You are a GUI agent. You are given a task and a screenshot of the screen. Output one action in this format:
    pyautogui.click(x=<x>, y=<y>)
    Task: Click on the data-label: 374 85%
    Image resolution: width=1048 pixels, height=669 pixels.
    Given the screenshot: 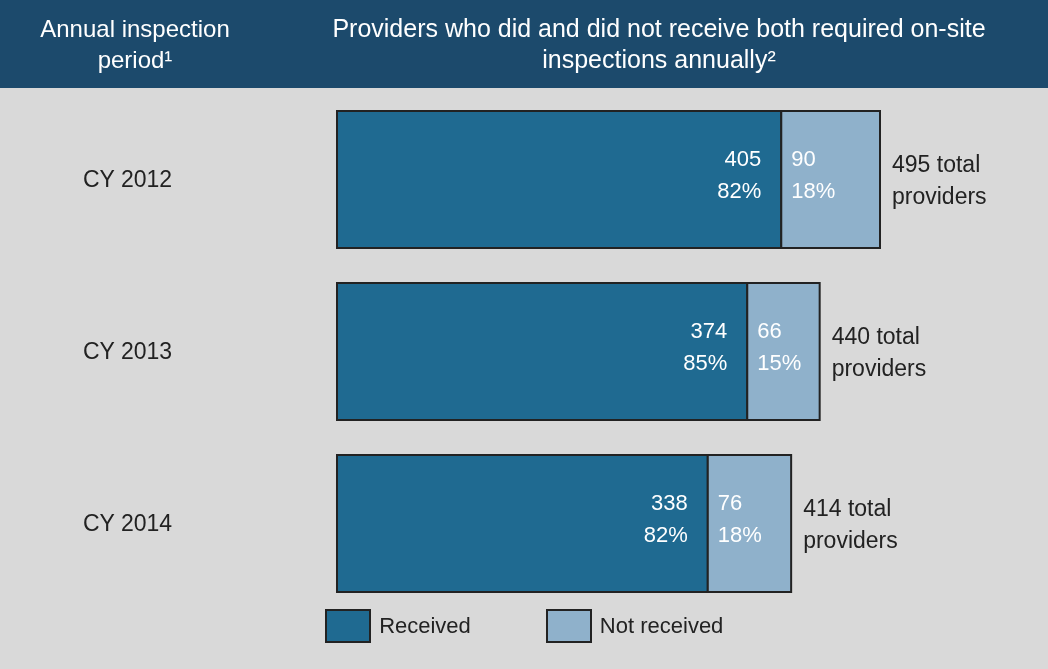 What is the action you would take?
    pyautogui.click(x=705, y=346)
    